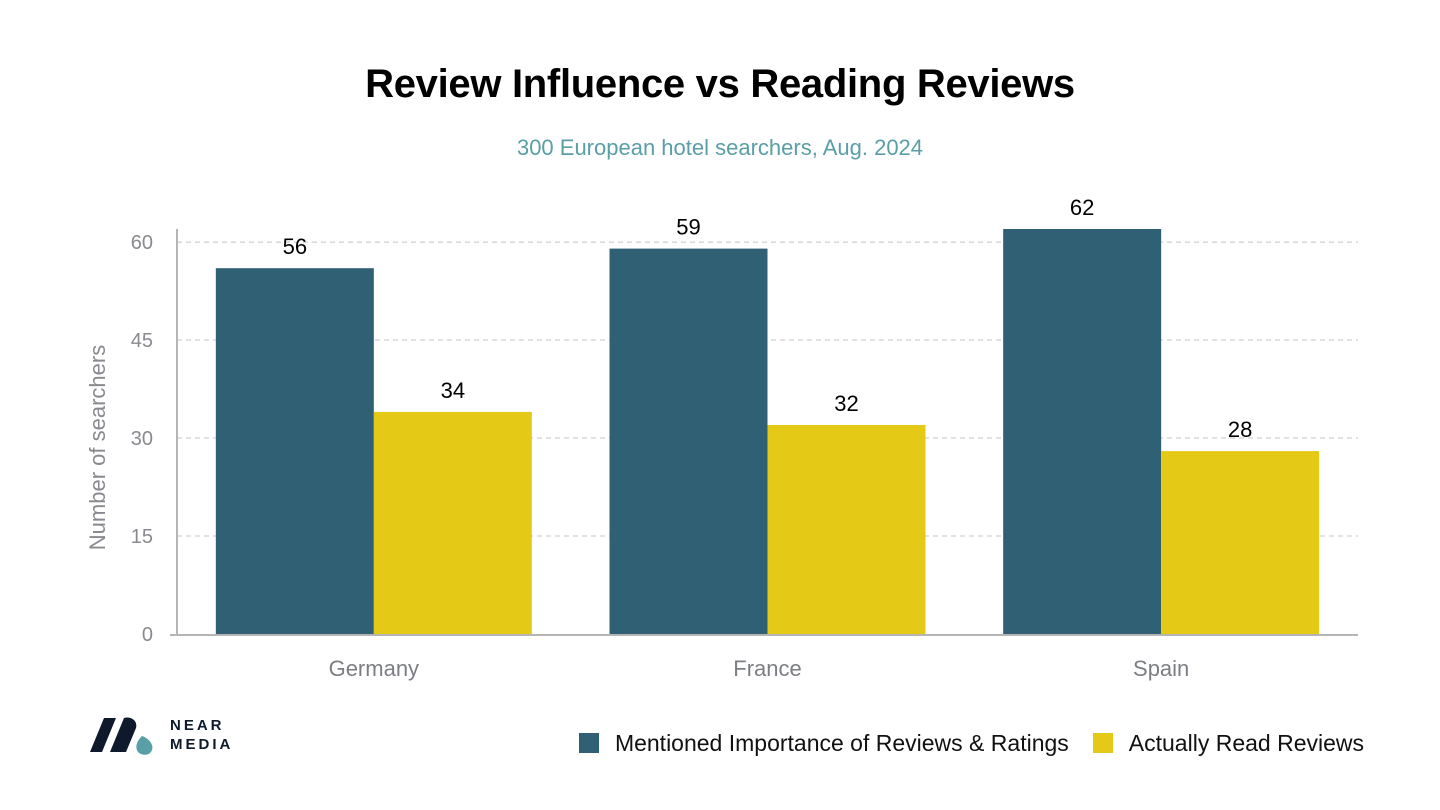 The height and width of the screenshot is (810, 1440). Describe the element at coordinates (168, 736) in the screenshot. I see `near-media-logo: NEAR MEDIA` at that location.